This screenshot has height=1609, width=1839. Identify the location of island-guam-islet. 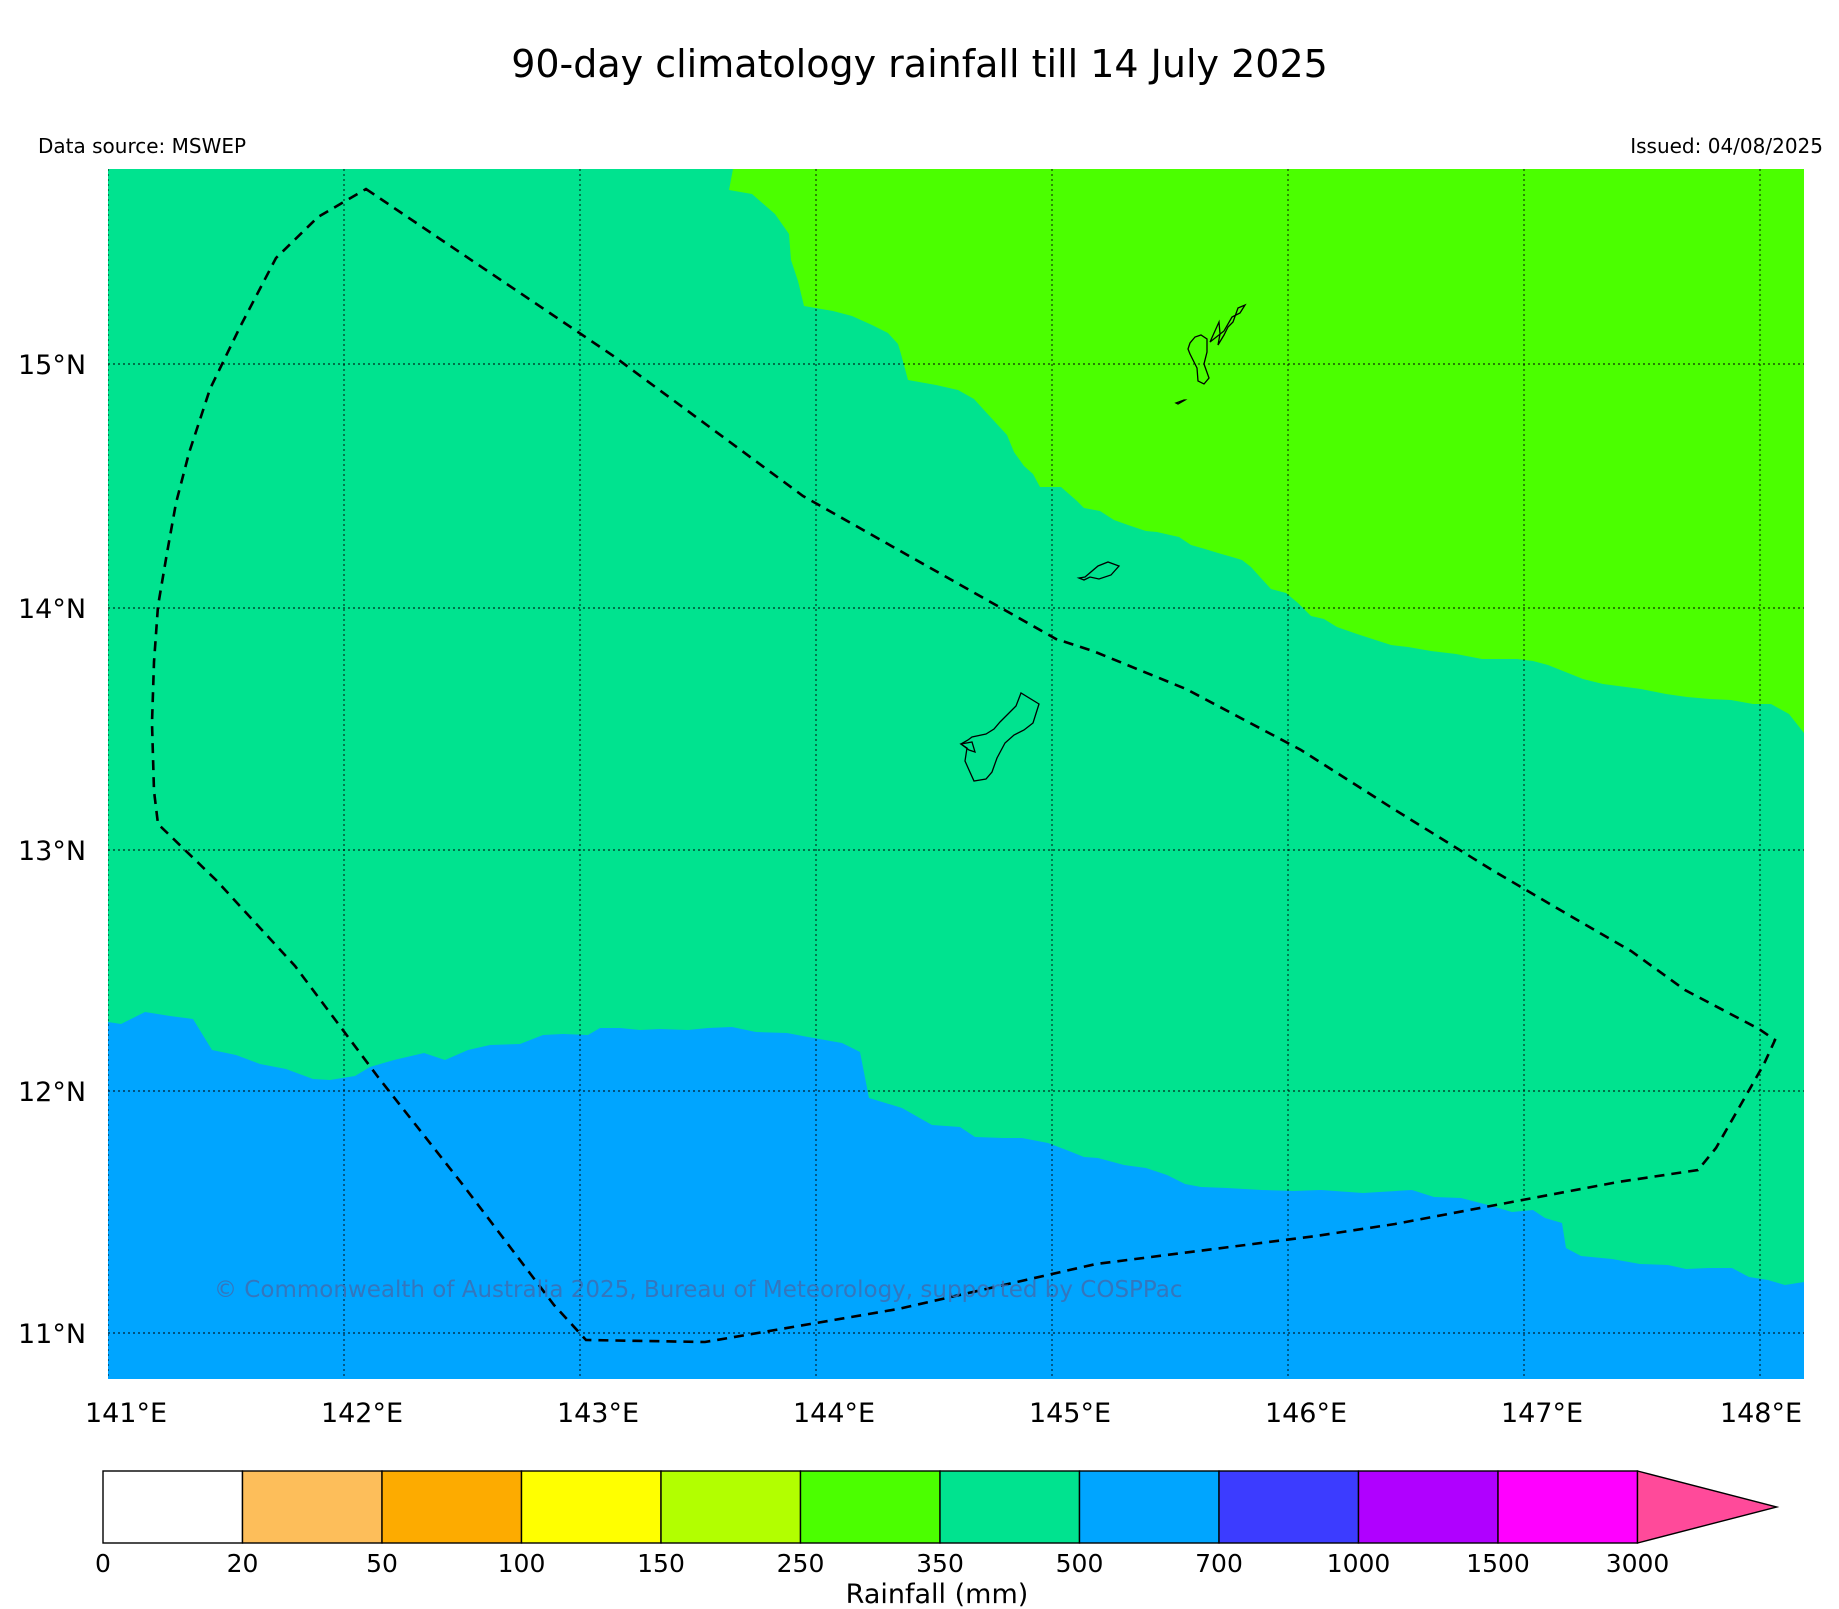
(967, 747).